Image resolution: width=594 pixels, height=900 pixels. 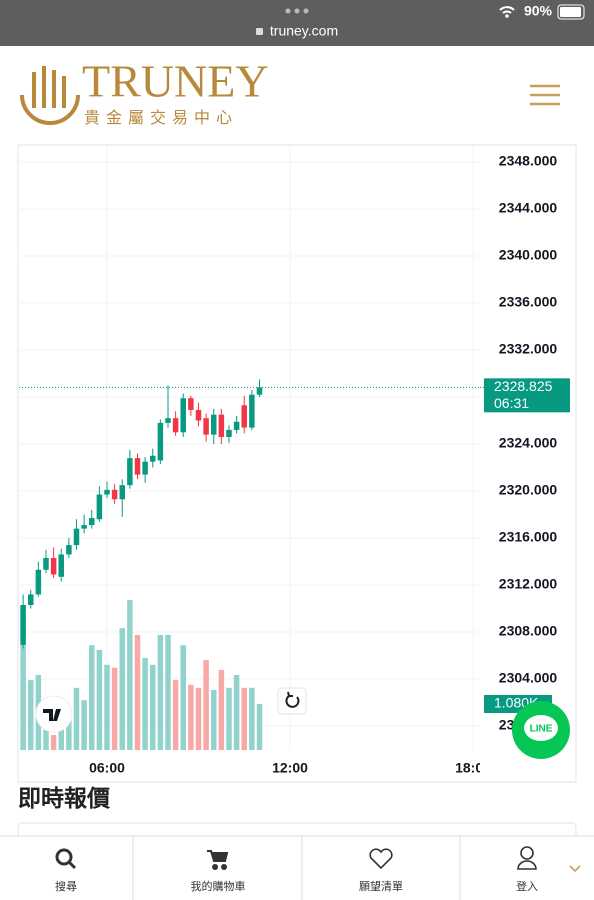 I want to click on nav-cart-icon, so click(x=218, y=860).